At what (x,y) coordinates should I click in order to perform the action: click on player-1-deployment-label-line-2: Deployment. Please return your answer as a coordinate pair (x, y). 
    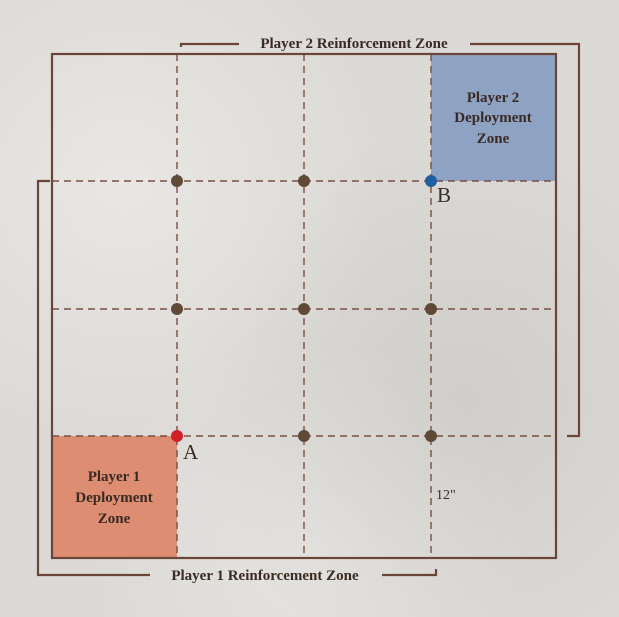
    Looking at the image, I should click on (114, 498).